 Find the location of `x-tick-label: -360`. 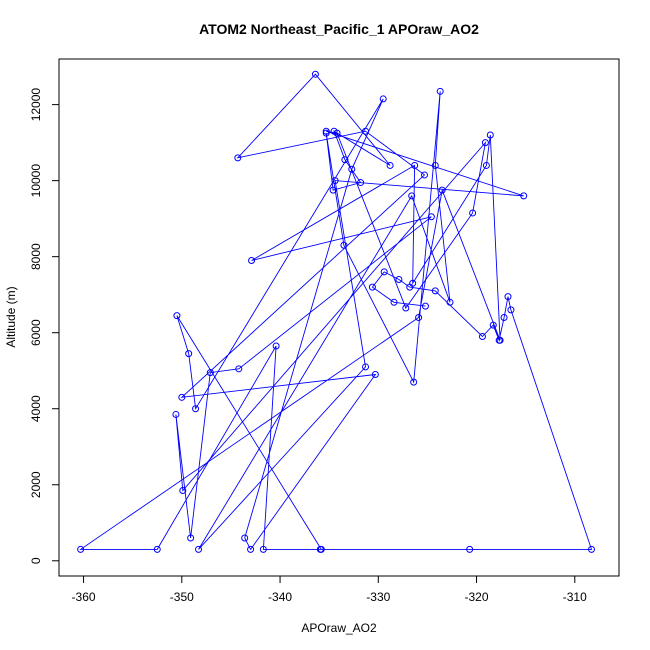

x-tick-label: -360 is located at coordinates (84, 597).